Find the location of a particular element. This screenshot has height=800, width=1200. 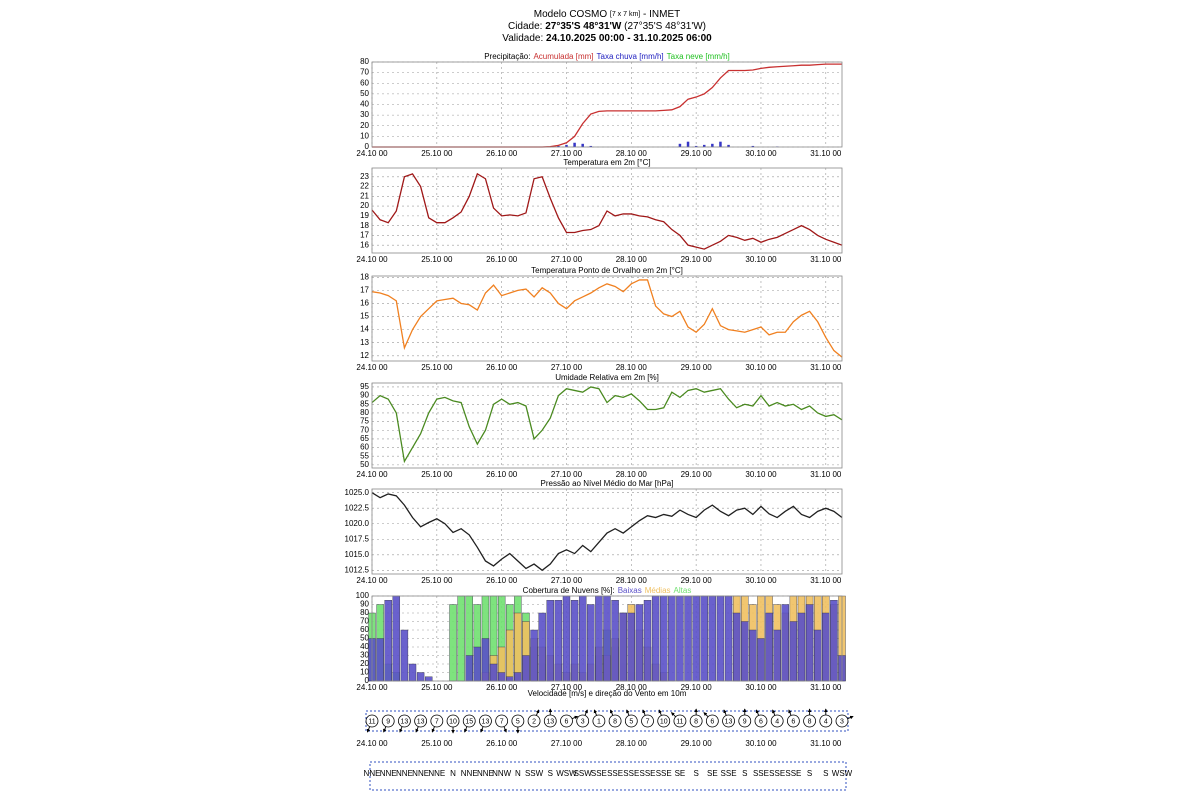

y-tick-label: 100 is located at coordinates (363, 595).